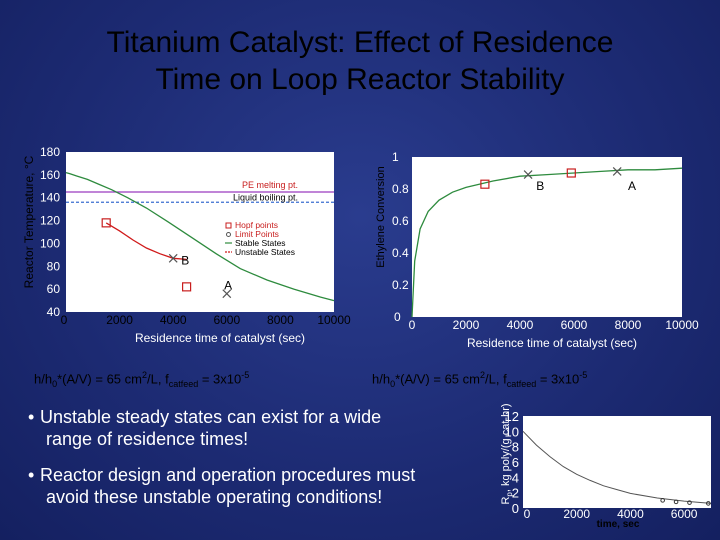  What do you see at coordinates (54, 289) in the screenshot?
I see `y-tick-label: 60` at bounding box center [54, 289].